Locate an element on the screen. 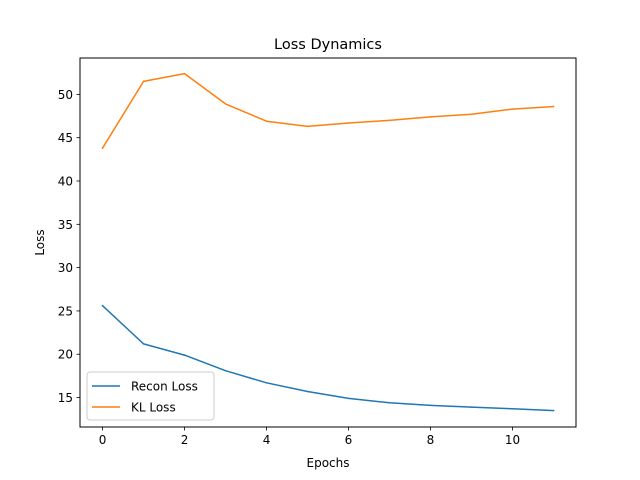 The height and width of the screenshot is (480, 640). series-line-kl-loss is located at coordinates (328, 111).